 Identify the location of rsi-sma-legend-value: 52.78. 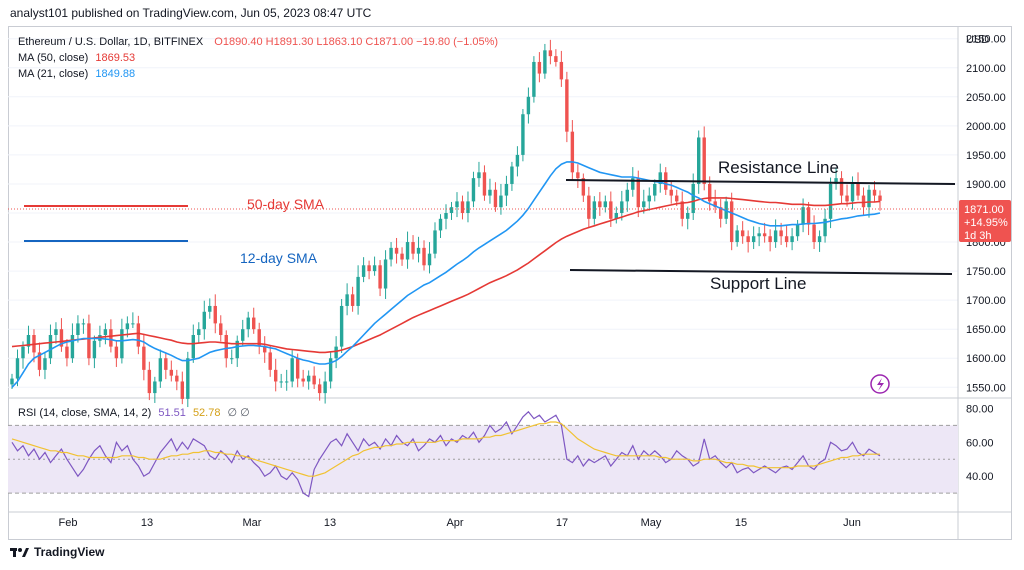
(206, 413).